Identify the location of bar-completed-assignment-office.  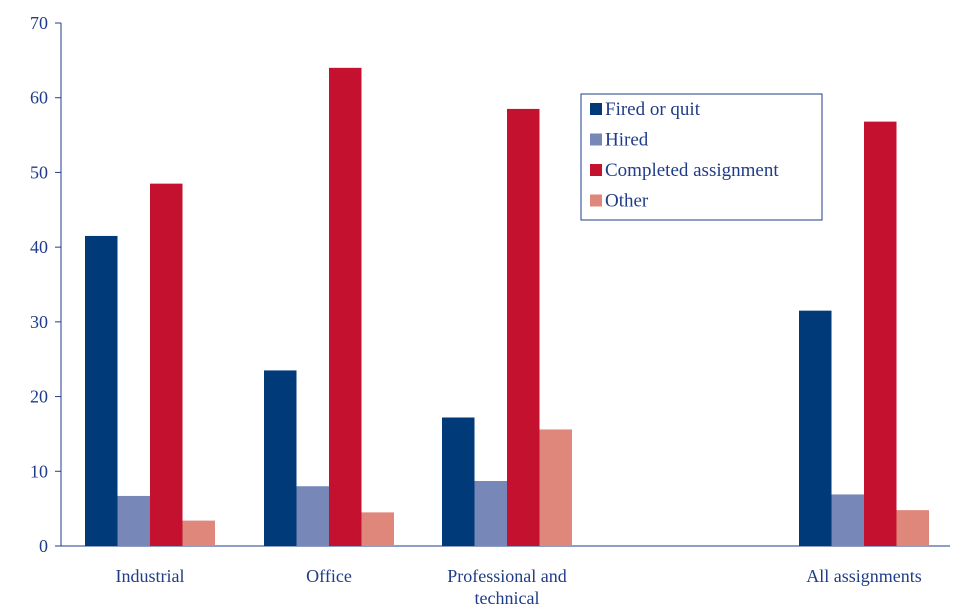
(345, 306).